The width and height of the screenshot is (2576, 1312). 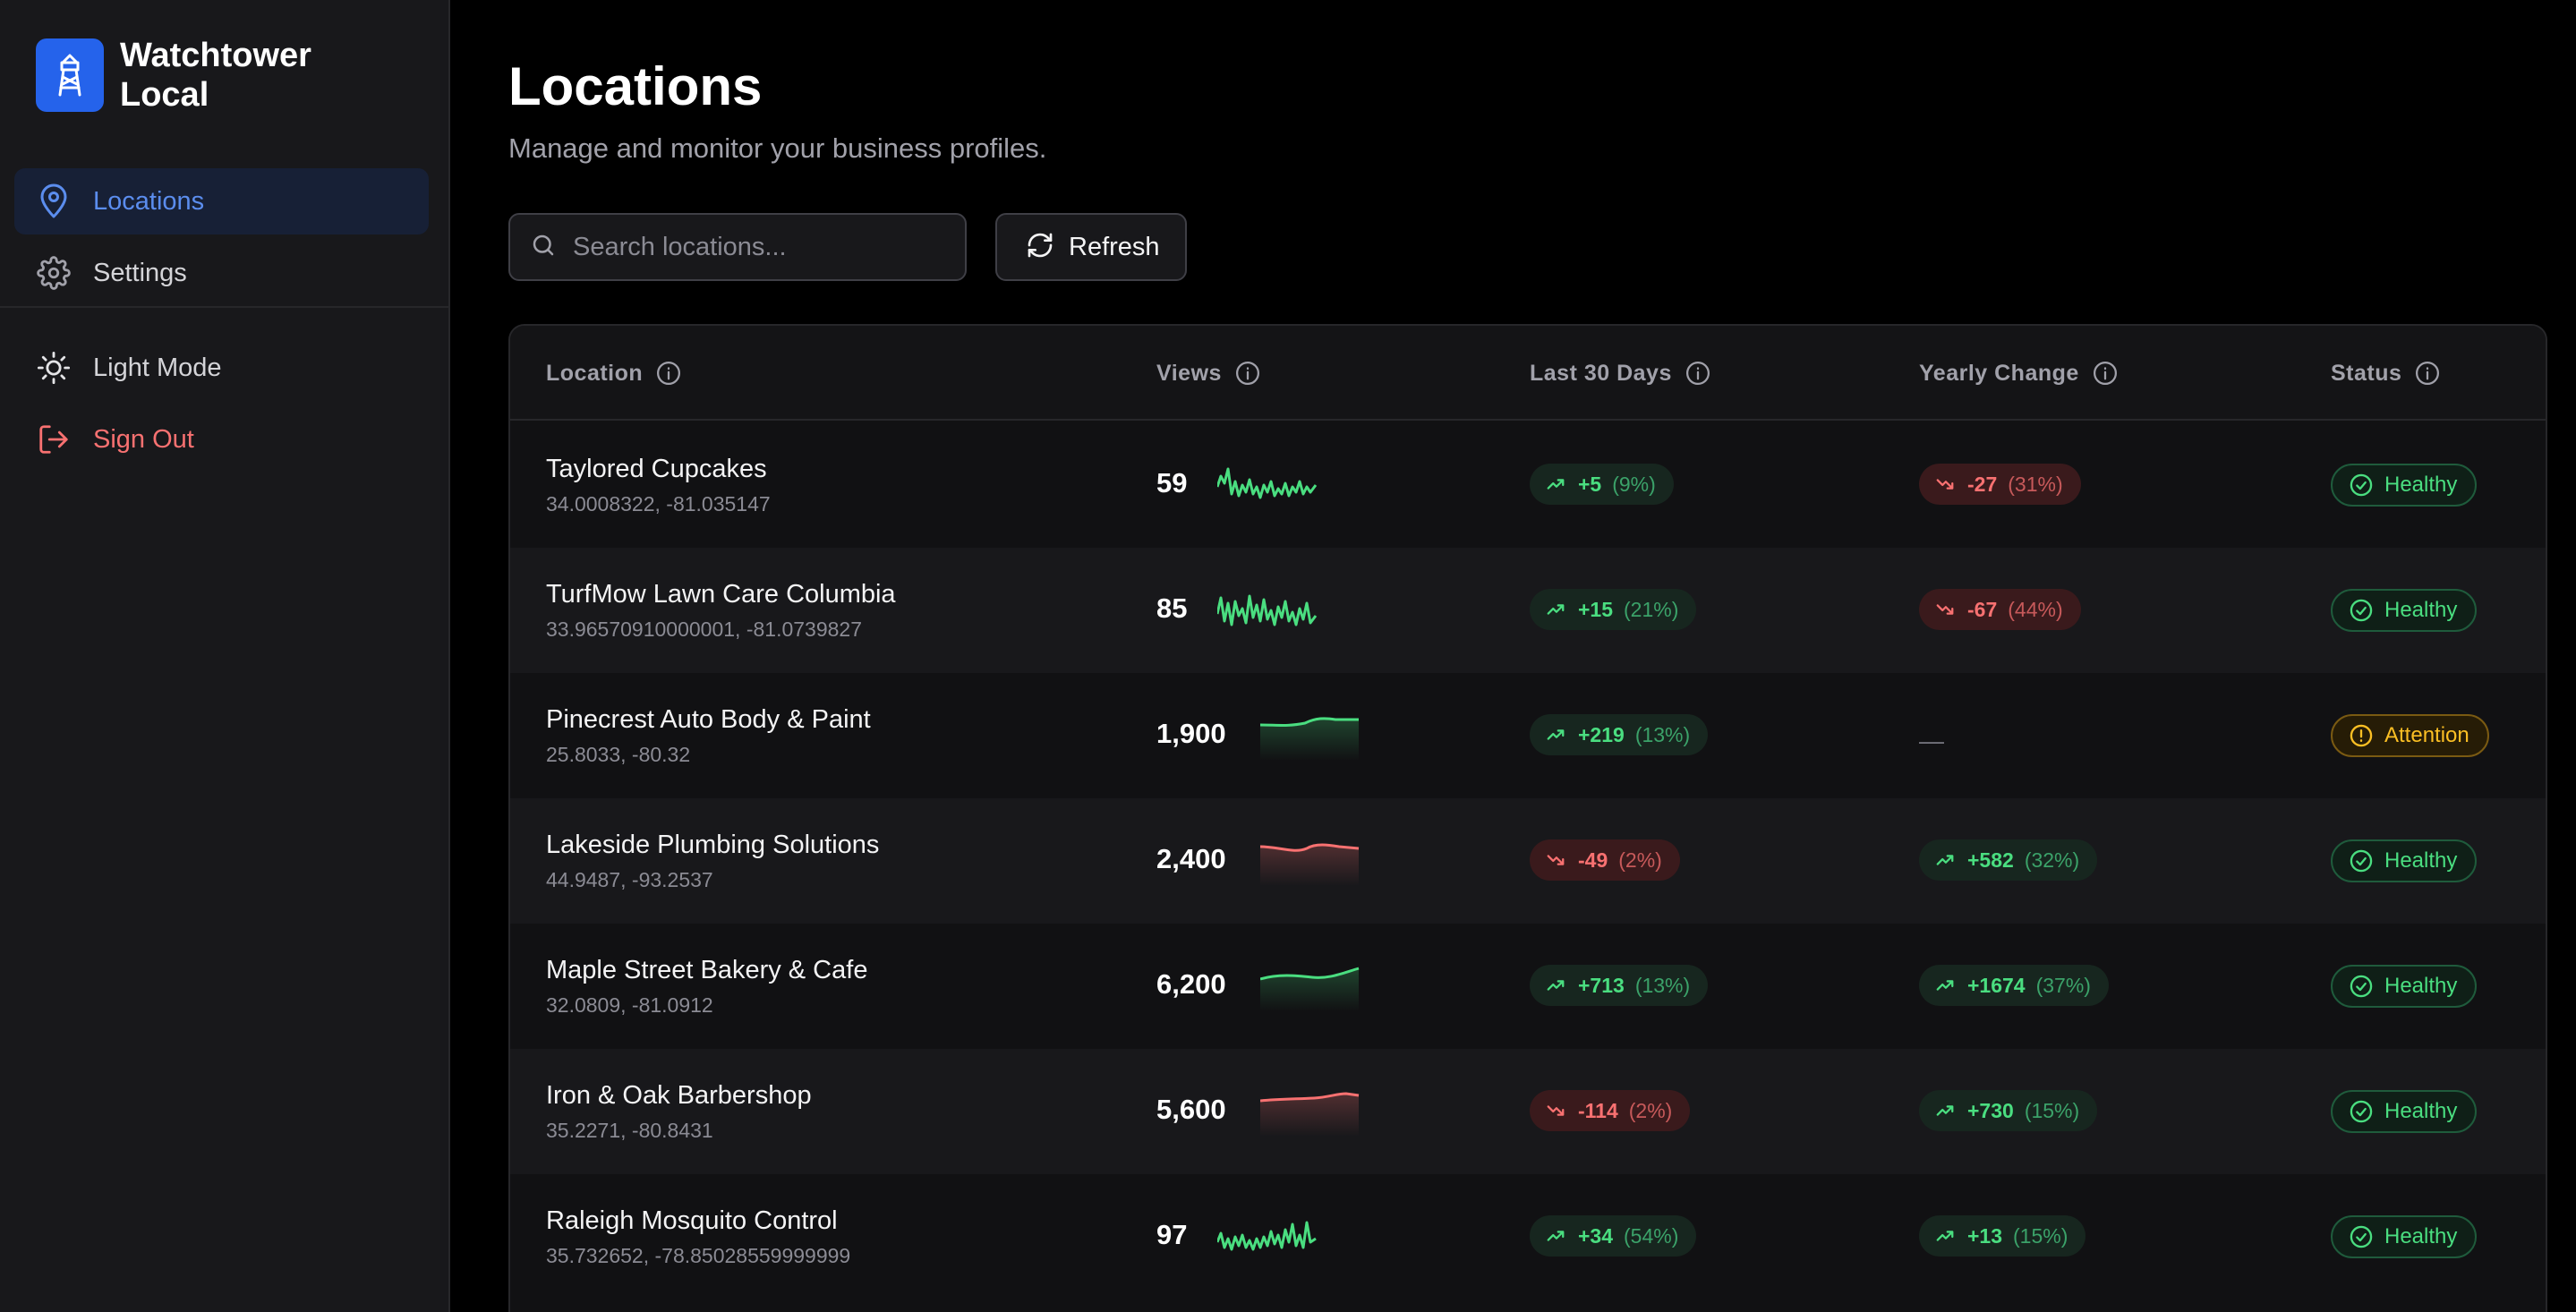 I want to click on column-header-views: Views, so click(x=1208, y=373).